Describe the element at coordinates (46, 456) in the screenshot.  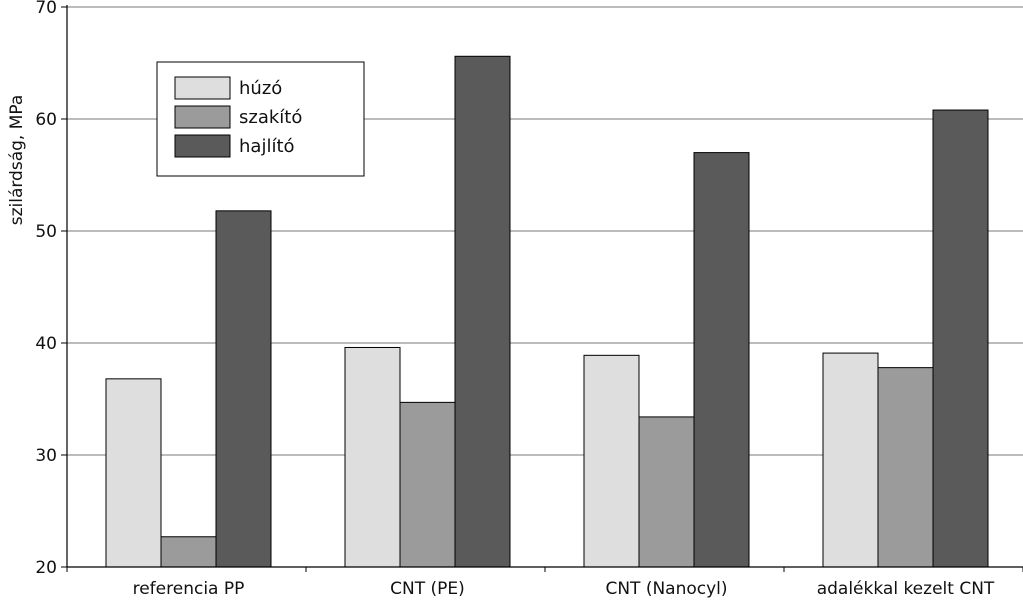
I see `y-tick-label: 30` at that location.